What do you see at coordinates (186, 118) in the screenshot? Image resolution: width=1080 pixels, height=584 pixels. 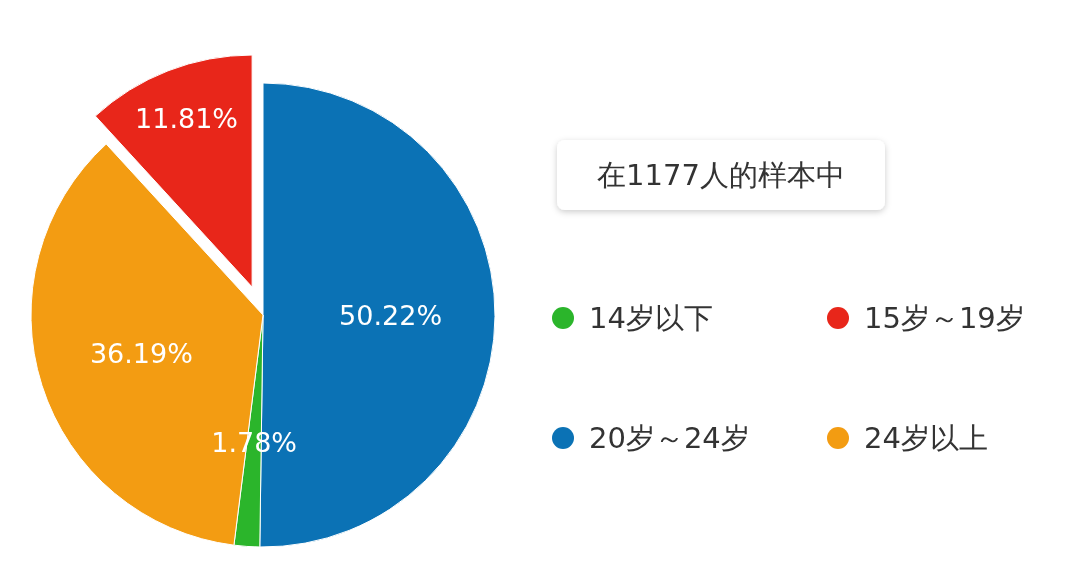 I see `data-label: 11.81%` at bounding box center [186, 118].